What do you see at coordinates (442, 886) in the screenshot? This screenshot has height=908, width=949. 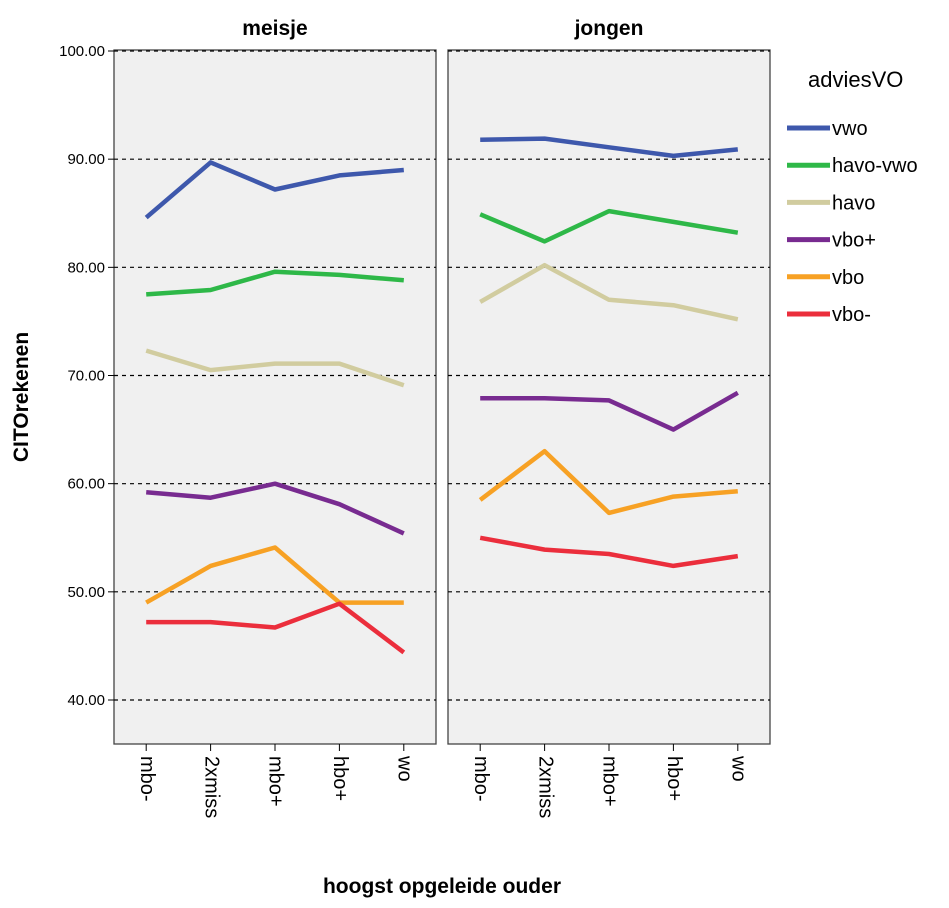 I see `x-axis-title: hoogst opgeleide ouder` at bounding box center [442, 886].